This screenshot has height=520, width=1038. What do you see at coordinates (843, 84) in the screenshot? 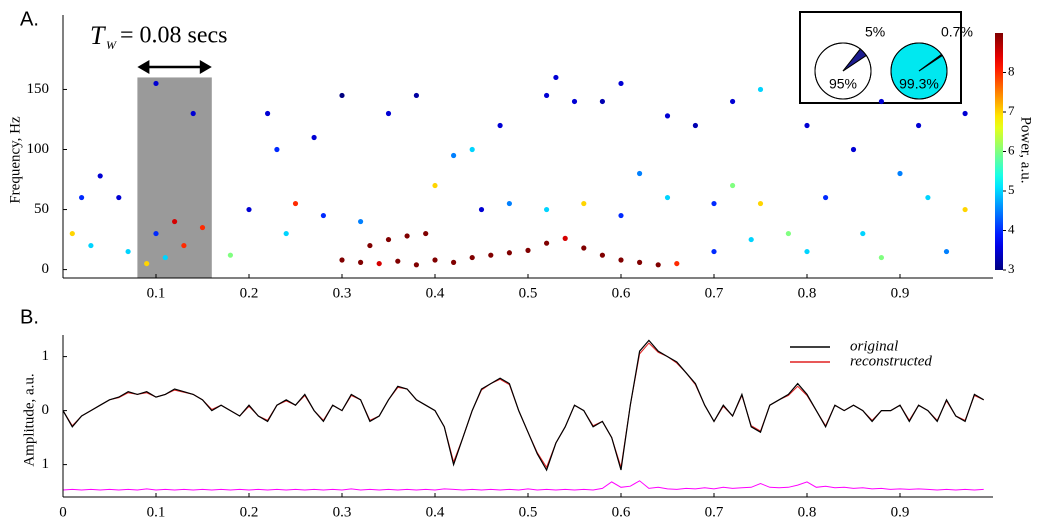
I see `pie-label: 95%` at bounding box center [843, 84].